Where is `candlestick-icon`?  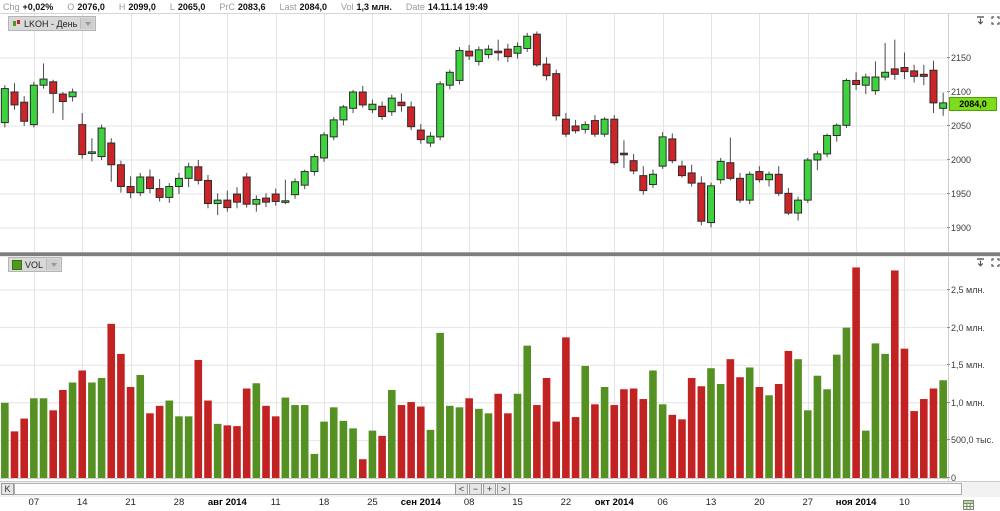
candlestick-icon is located at coordinates (16, 23).